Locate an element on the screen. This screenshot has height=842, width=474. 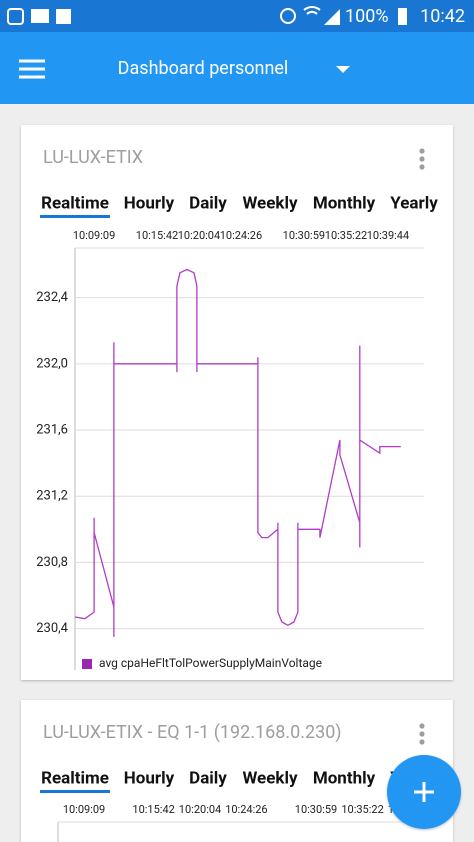
battery-icon is located at coordinates (402, 16).